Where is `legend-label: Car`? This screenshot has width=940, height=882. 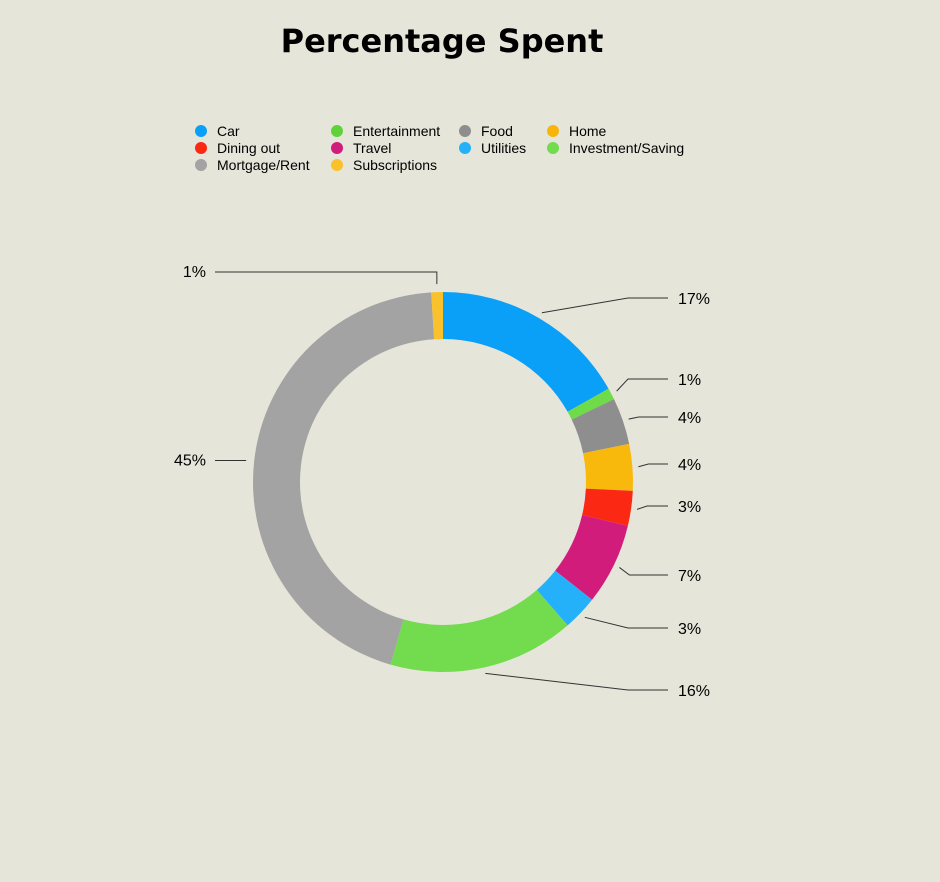
legend-label: Car is located at coordinates (228, 131).